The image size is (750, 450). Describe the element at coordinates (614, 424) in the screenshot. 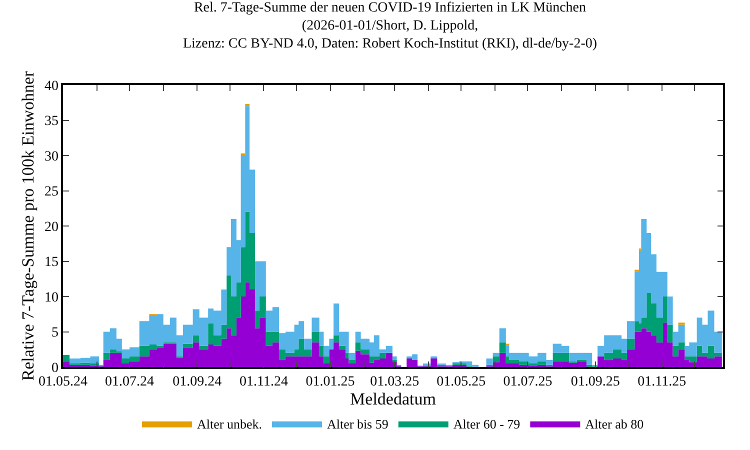

I see `legend-label: Alter ab 80` at that location.